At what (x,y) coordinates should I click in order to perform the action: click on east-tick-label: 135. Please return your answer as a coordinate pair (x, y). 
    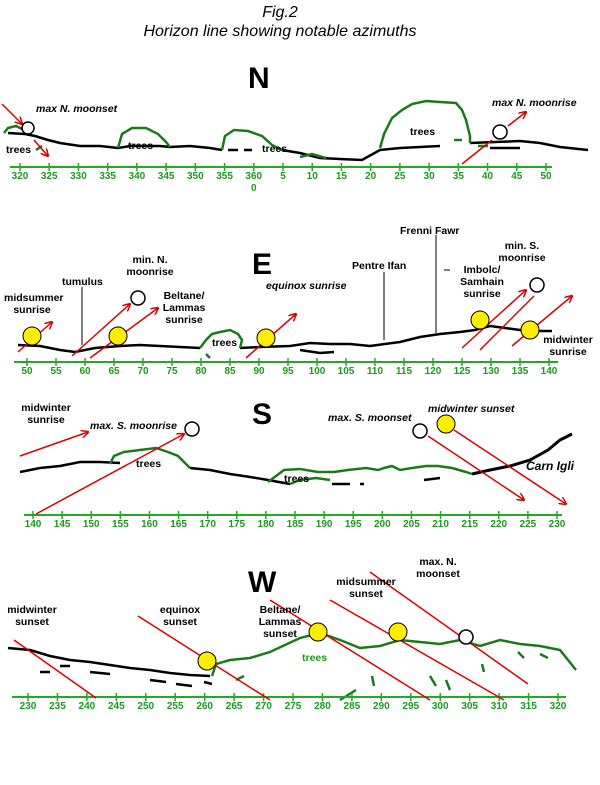
    Looking at the image, I should click on (520, 371).